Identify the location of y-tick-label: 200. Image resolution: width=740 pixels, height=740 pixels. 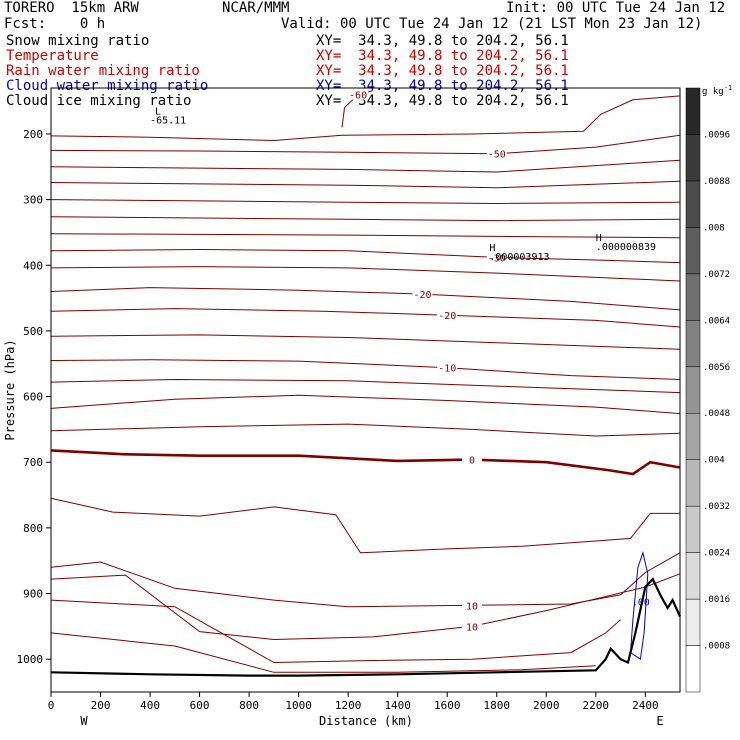
(33, 134).